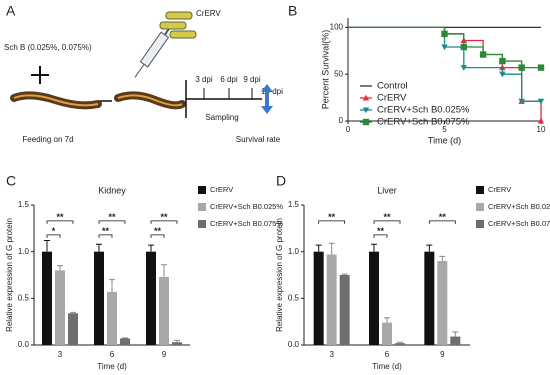 This screenshot has height=375, width=550. What do you see at coordinates (221, 117) in the screenshot?
I see `sampling-label: Sampling` at bounding box center [221, 117].